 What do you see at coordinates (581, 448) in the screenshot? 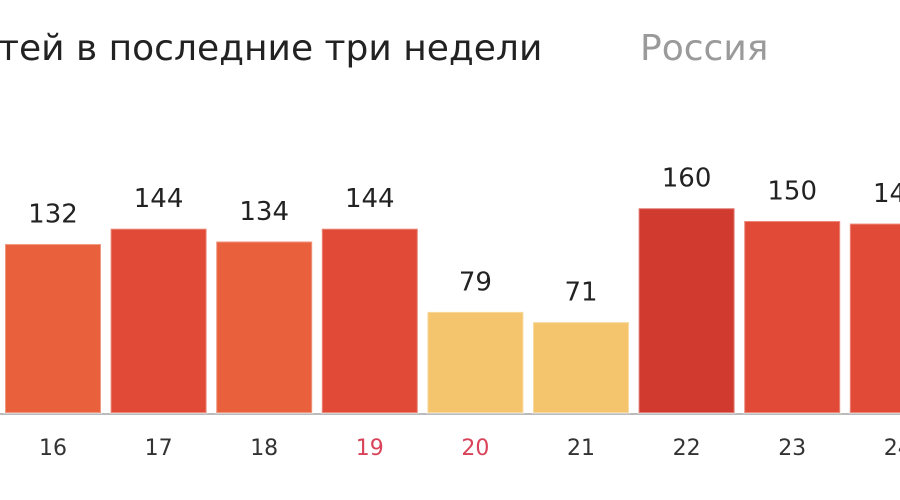
I see `x-tick-label: 21` at bounding box center [581, 448].